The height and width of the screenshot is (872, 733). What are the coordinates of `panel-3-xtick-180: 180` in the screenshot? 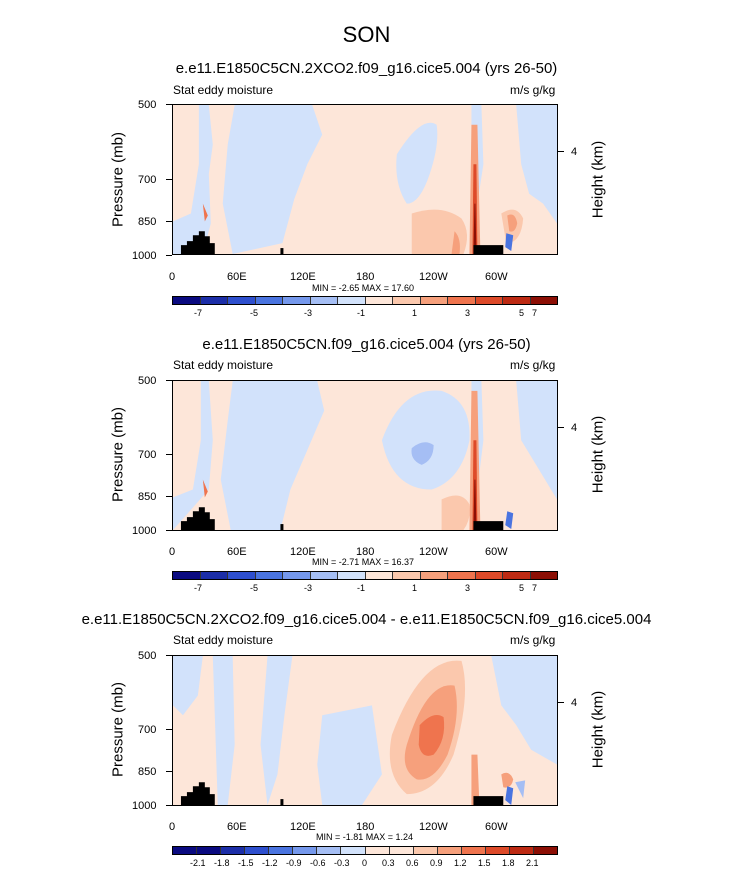 It's located at (365, 827).